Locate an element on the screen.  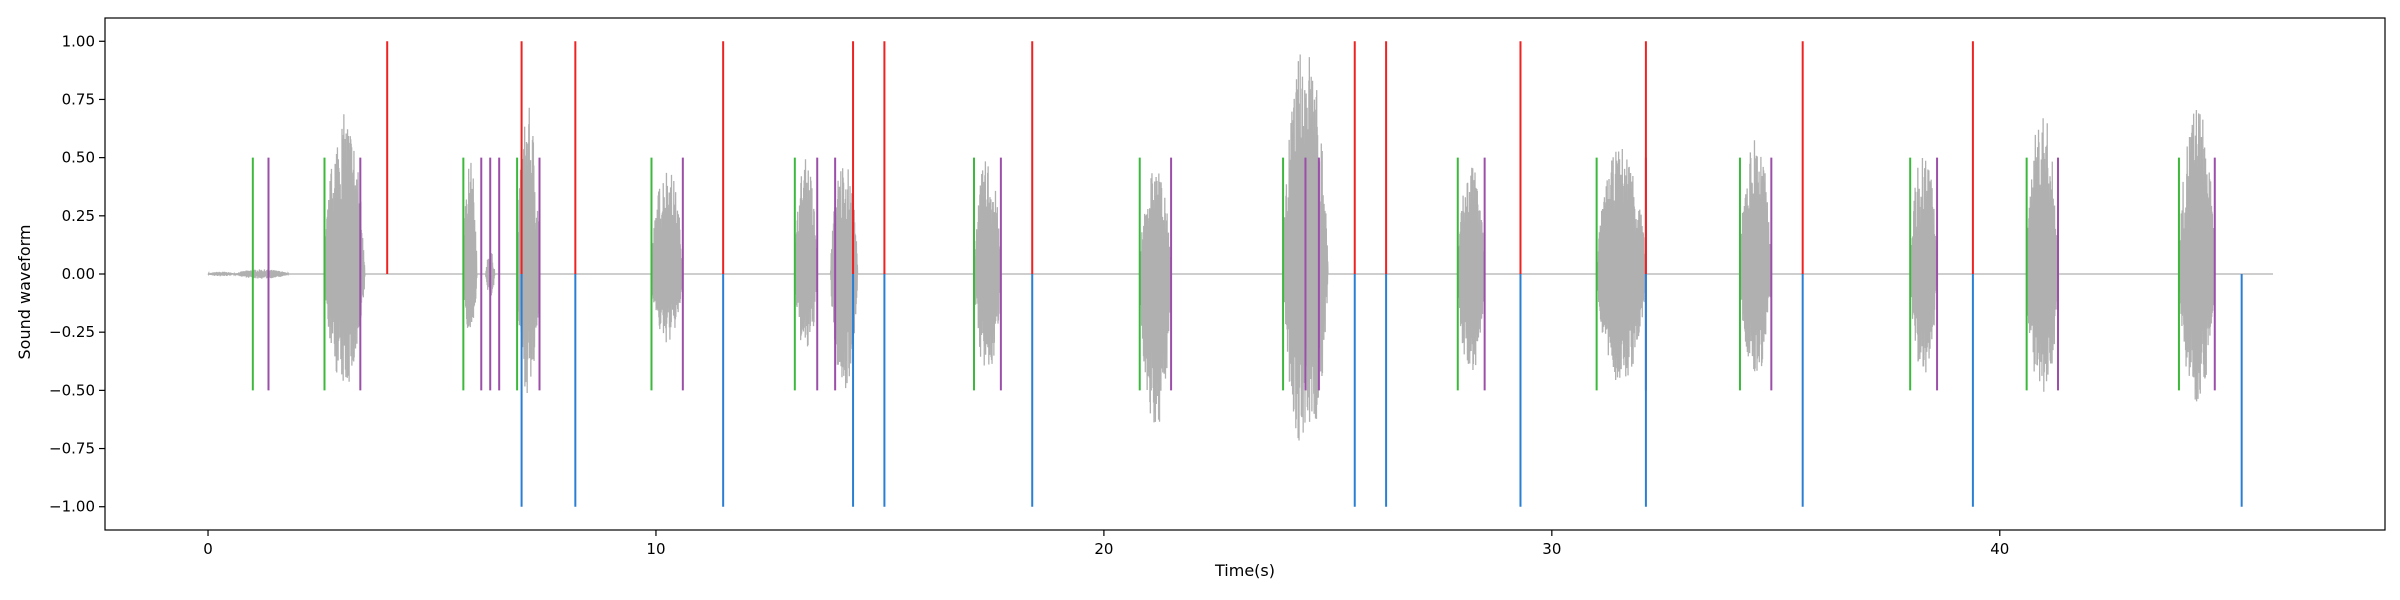
x-tick-label-3: 30 is located at coordinates (1551, 549).